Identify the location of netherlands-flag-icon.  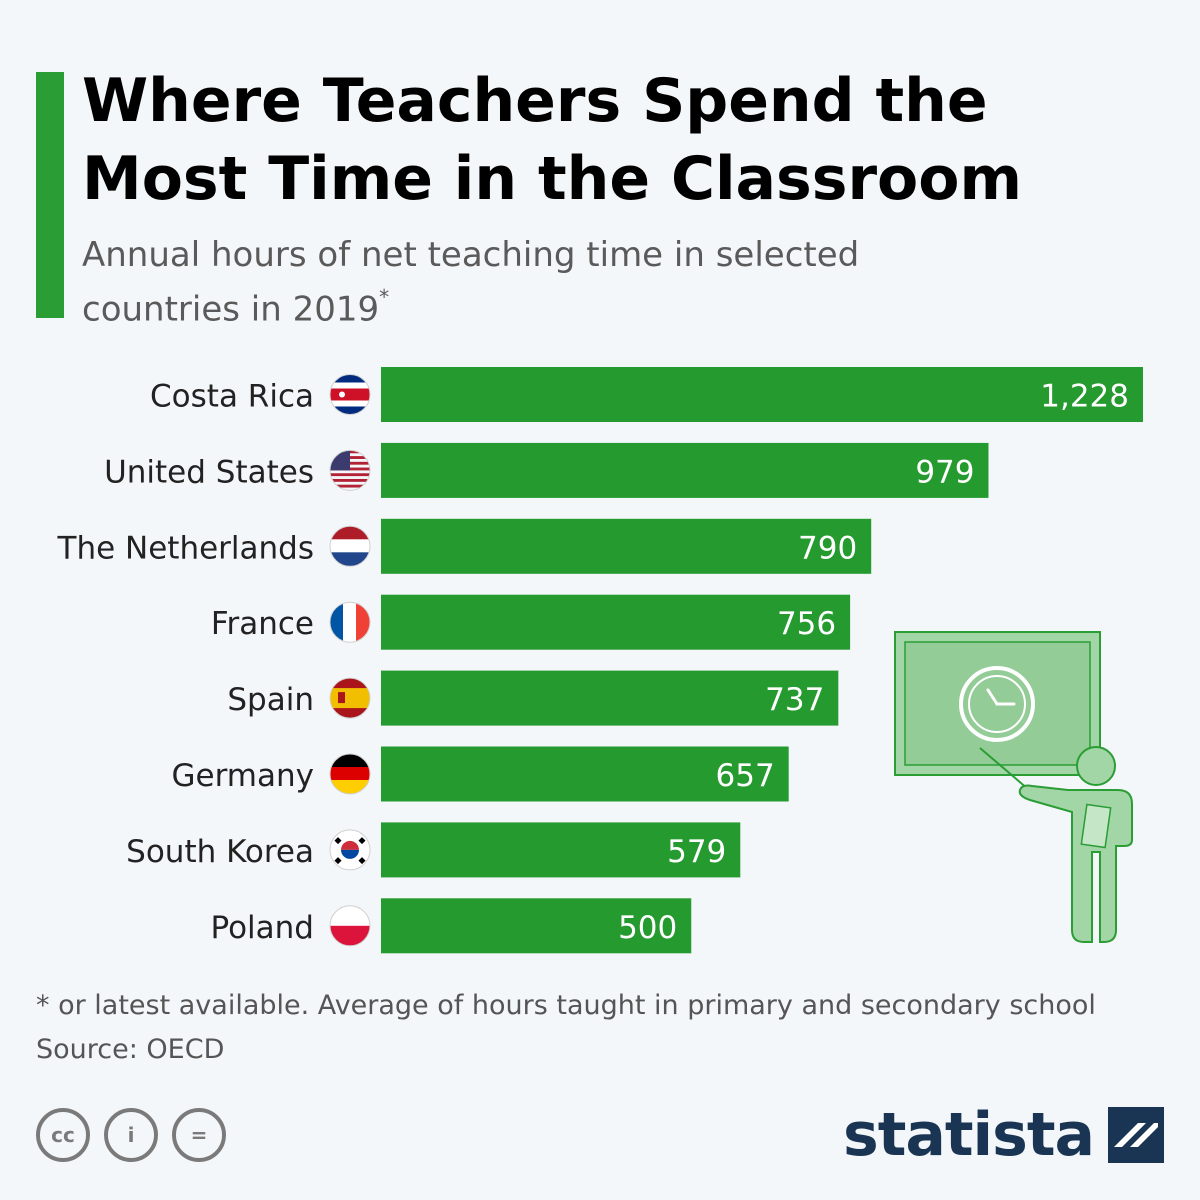
(350, 546).